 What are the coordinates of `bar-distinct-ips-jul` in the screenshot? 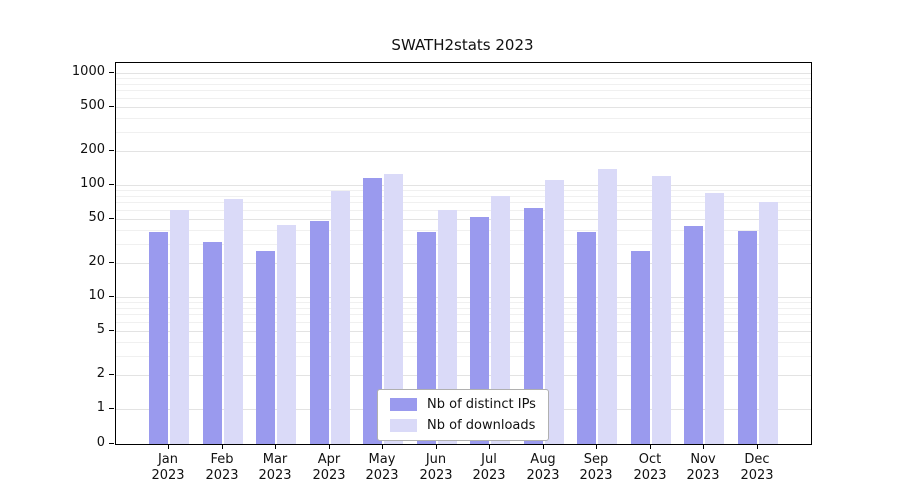 It's located at (479, 330).